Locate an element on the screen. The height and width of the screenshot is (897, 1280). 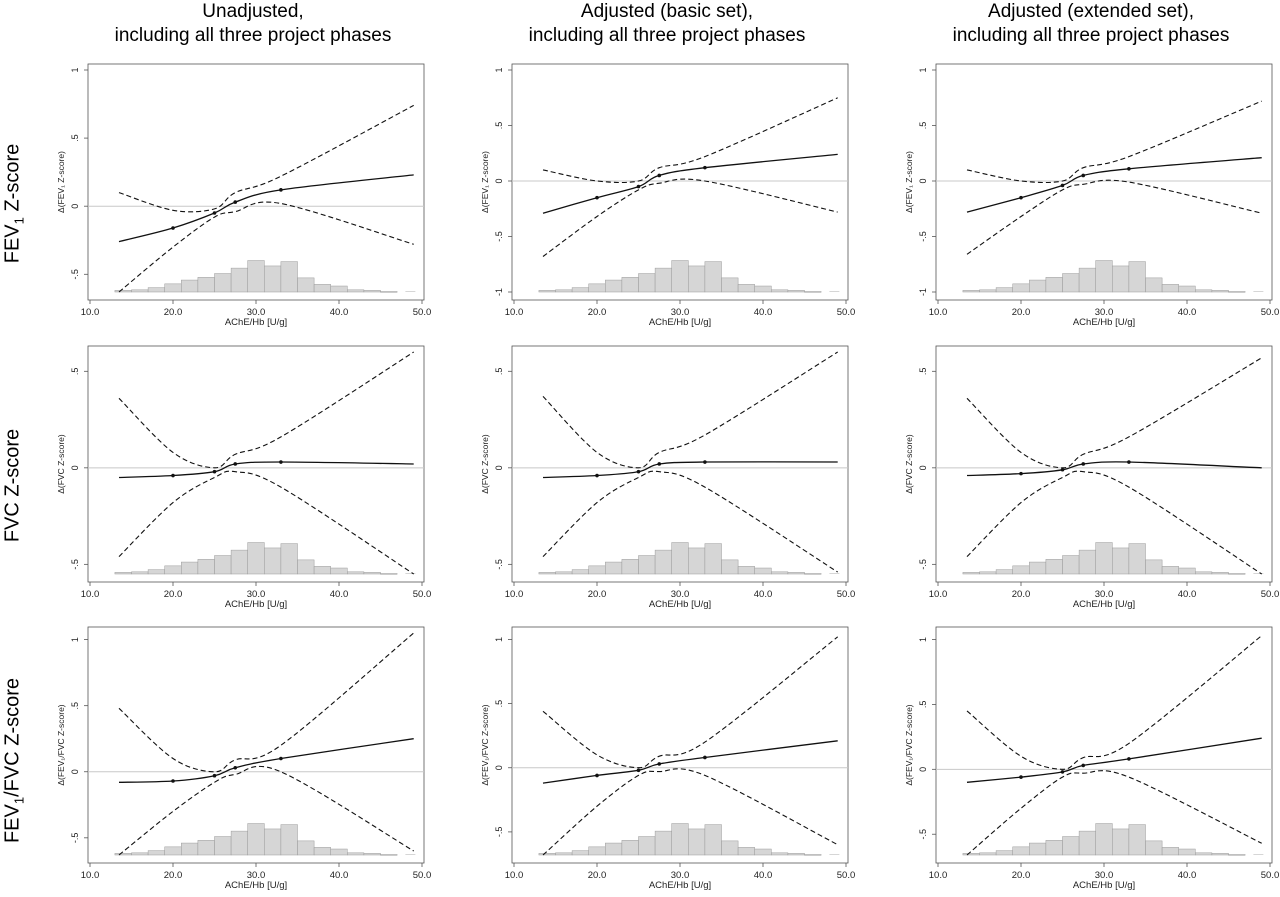
y-tick-label: 0 is located at coordinates (923, 180).